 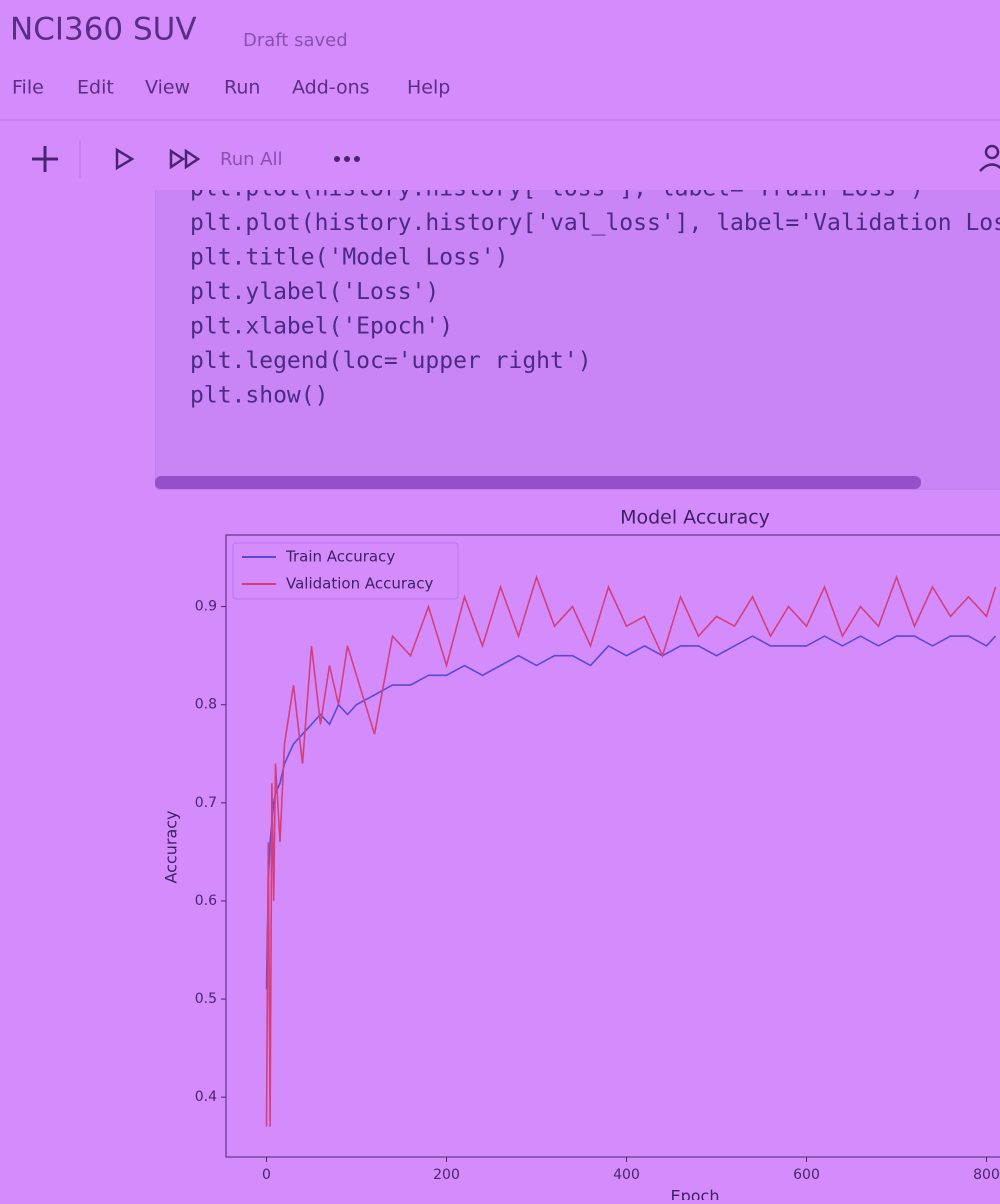 I want to click on chart-title: Model Accuracy, so click(x=695, y=518).